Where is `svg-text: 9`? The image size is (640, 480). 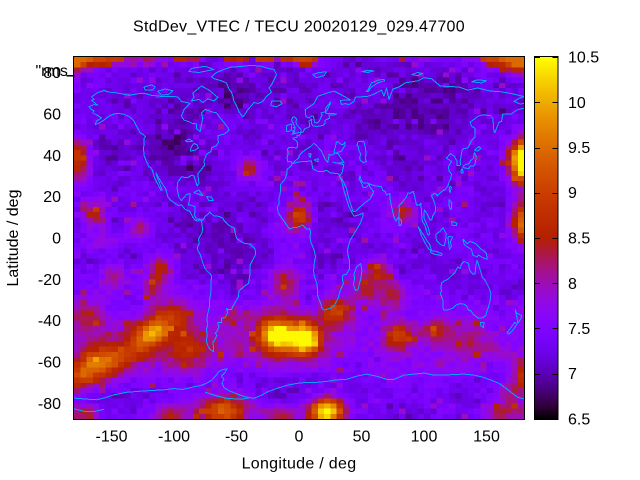
svg-text: 9 is located at coordinates (572, 193).